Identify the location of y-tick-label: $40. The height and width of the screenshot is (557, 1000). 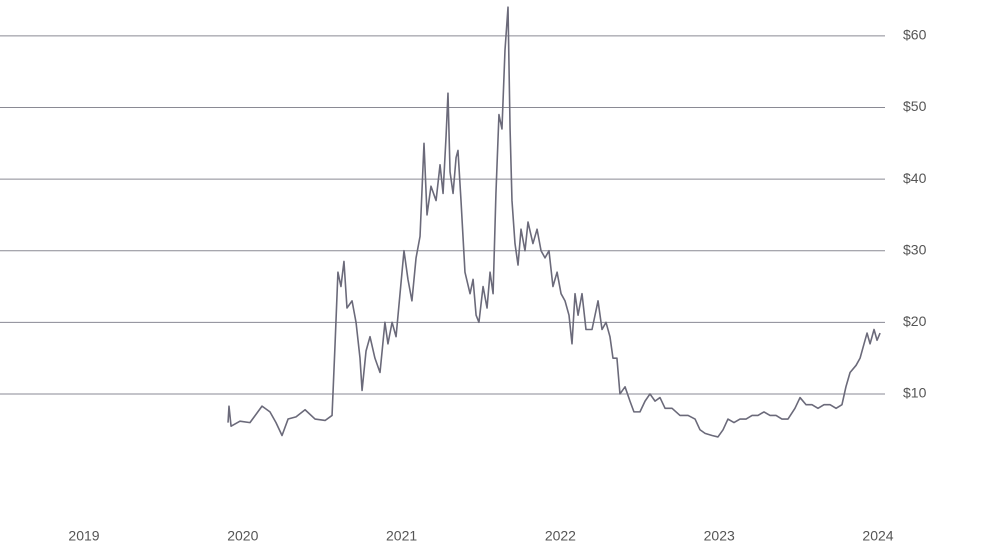
(915, 178).